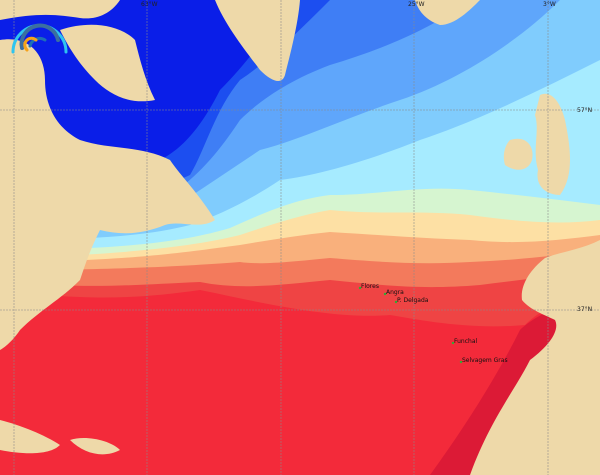 Image resolution: width=600 pixels, height=475 pixels. Describe the element at coordinates (518, 154) in the screenshot. I see `land-ireland` at that location.